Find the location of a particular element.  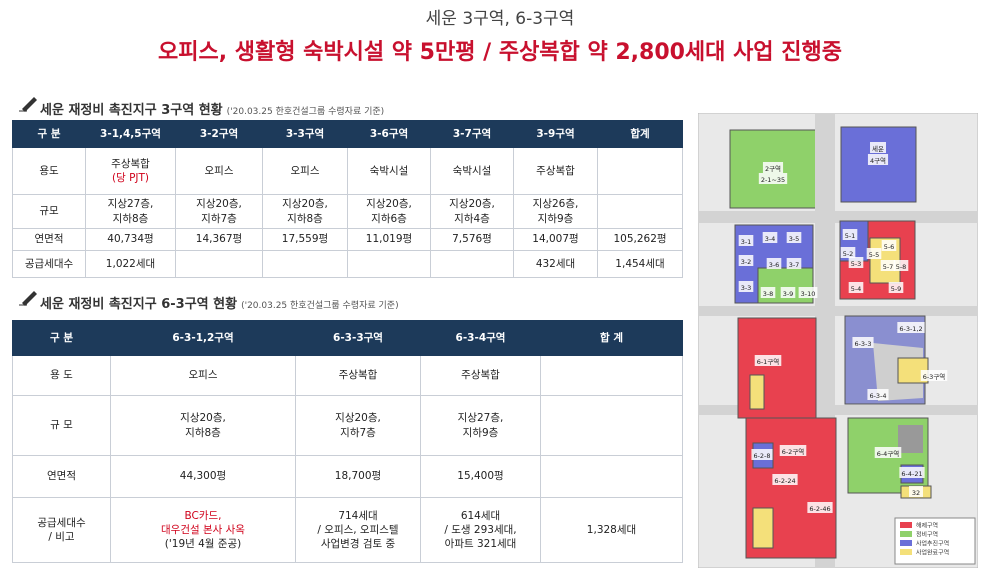

cell-text: 규모 is located at coordinates (49, 211).